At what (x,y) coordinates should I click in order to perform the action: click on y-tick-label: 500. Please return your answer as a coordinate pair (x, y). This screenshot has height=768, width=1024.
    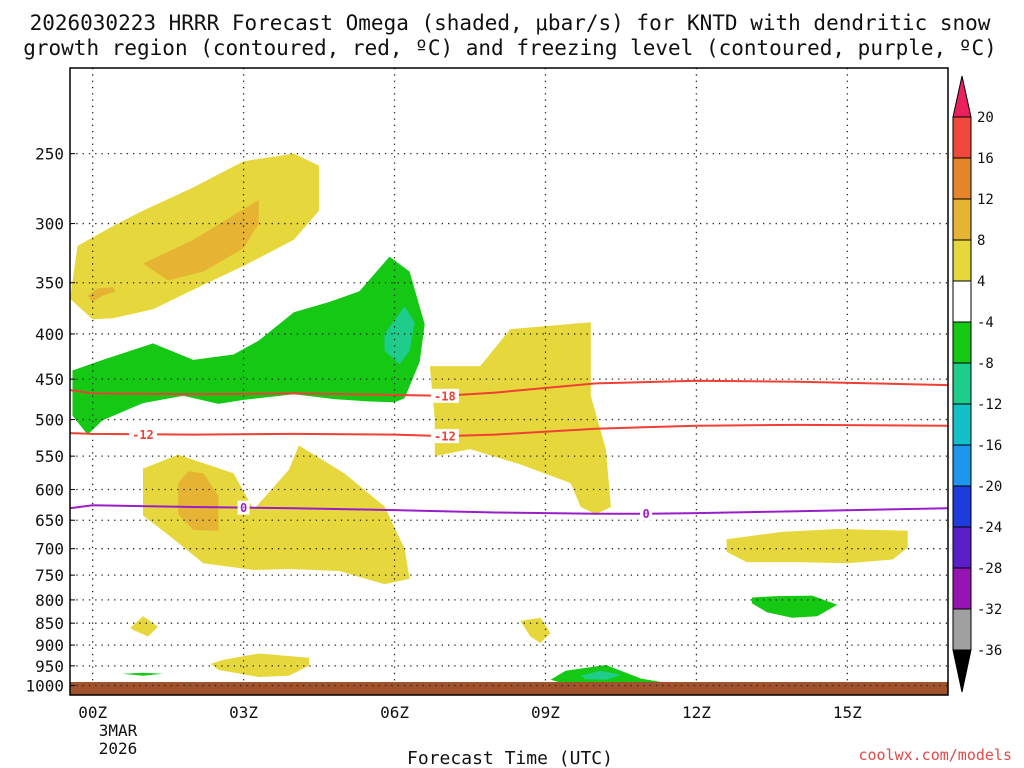
    Looking at the image, I should click on (49, 420).